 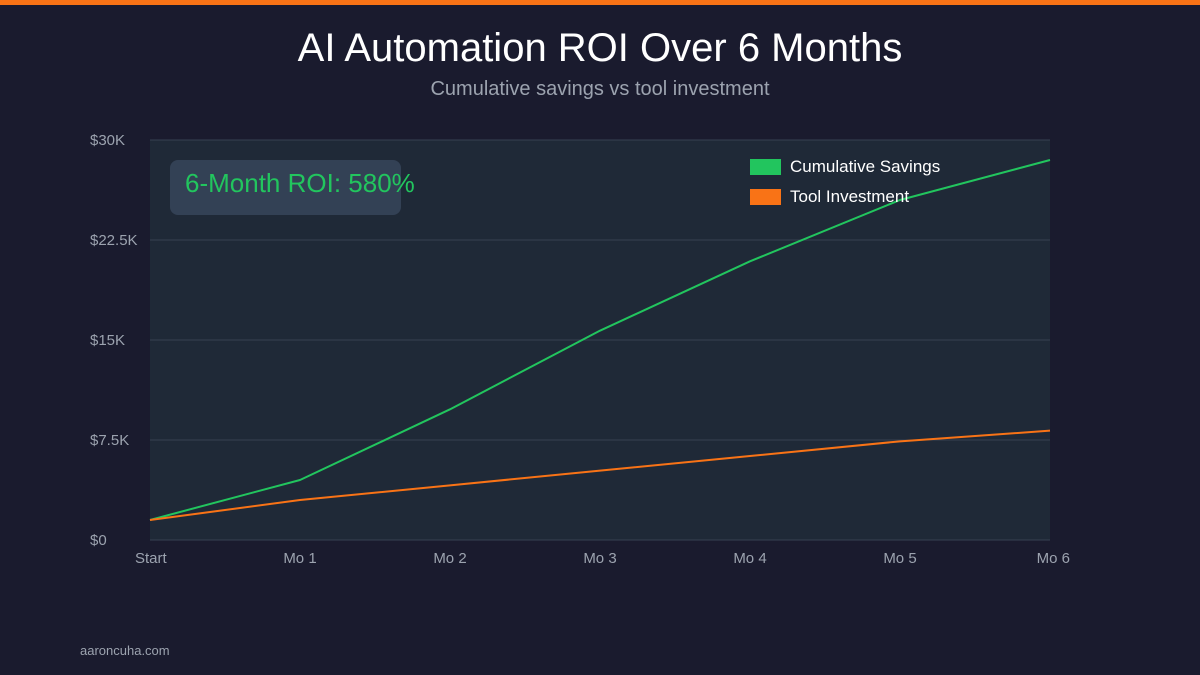 What do you see at coordinates (107, 340) in the screenshot?
I see `y-tick-label: $15K` at bounding box center [107, 340].